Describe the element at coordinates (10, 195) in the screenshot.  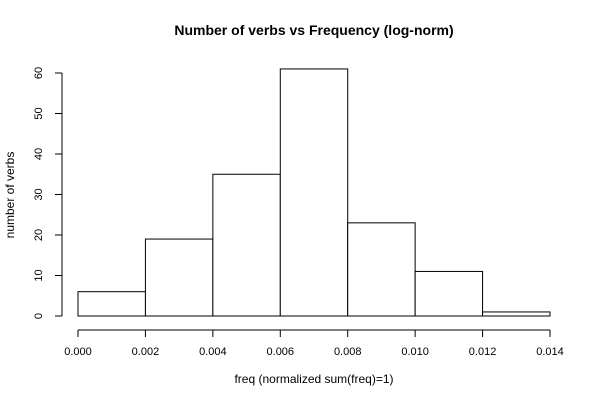
I see `y-axis-label: number of verbs` at that location.